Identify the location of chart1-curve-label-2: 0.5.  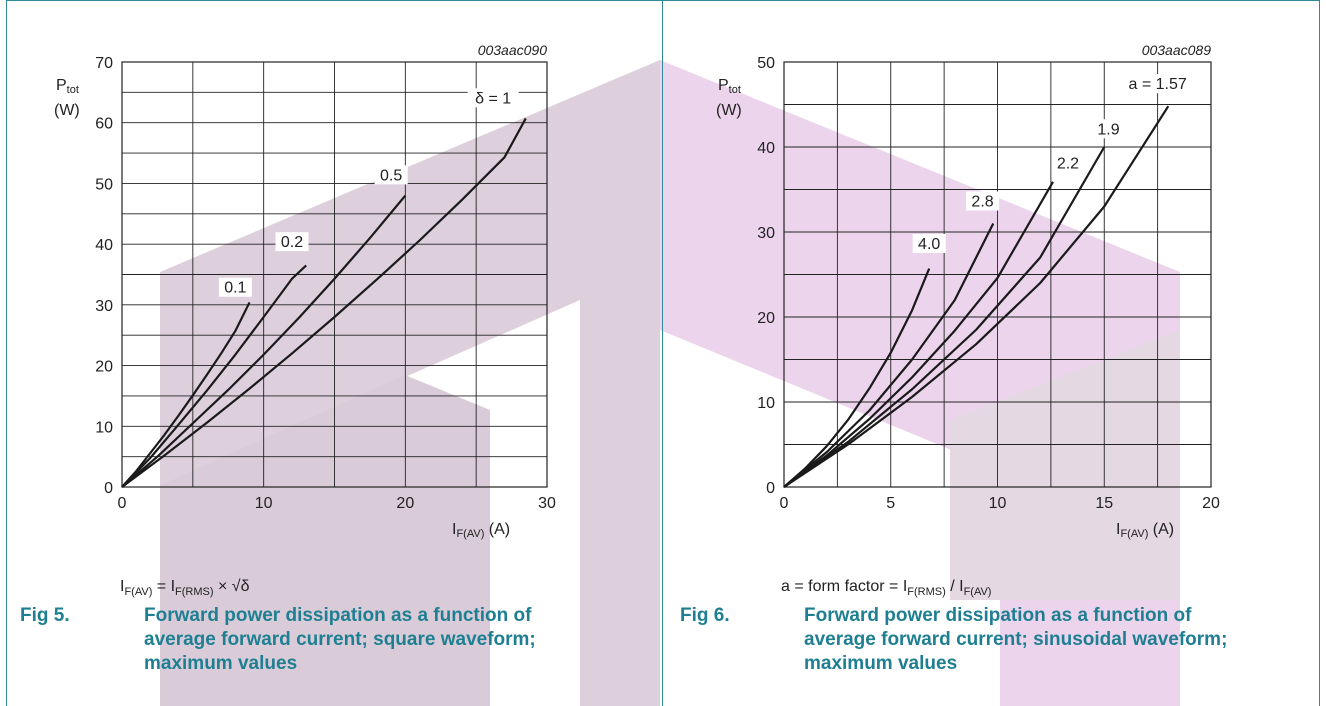
(391, 175).